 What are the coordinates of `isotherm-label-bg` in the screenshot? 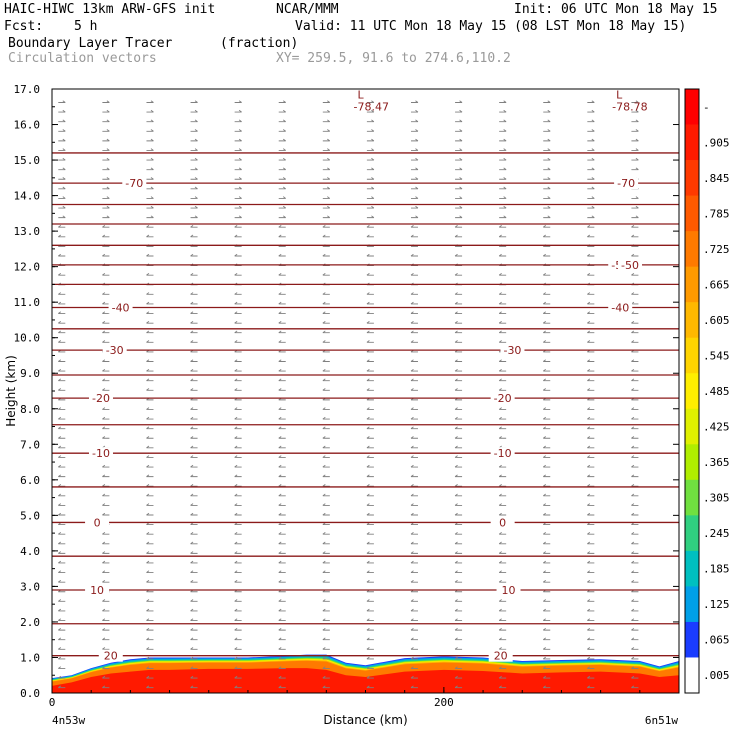 It's located at (100, 453).